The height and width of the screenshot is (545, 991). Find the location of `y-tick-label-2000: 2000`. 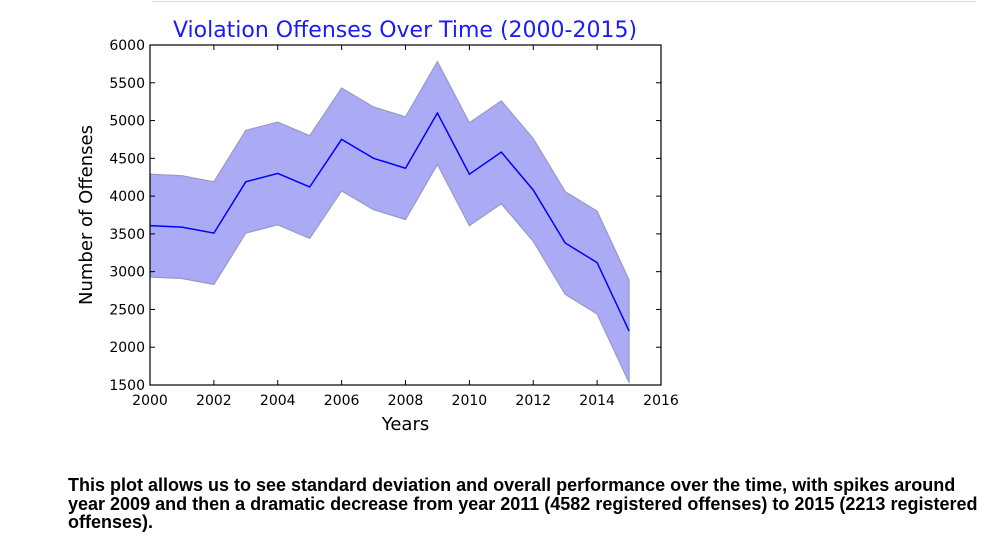

y-tick-label-2000: 2000 is located at coordinates (127, 348).